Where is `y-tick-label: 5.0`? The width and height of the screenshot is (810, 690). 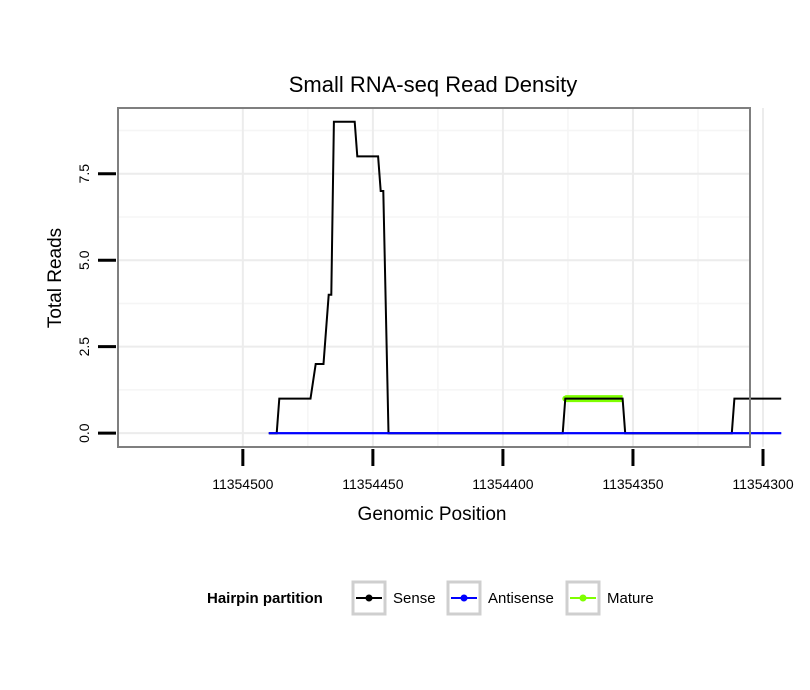 y-tick-label: 5.0 is located at coordinates (84, 260).